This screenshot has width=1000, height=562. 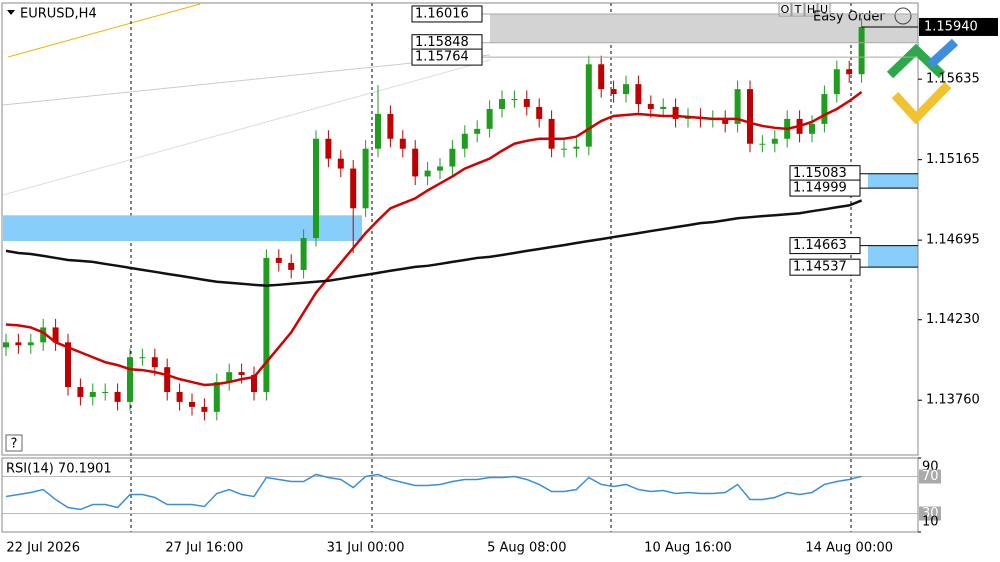 I want to click on y-tick-label: 1.15635, so click(x=953, y=79).